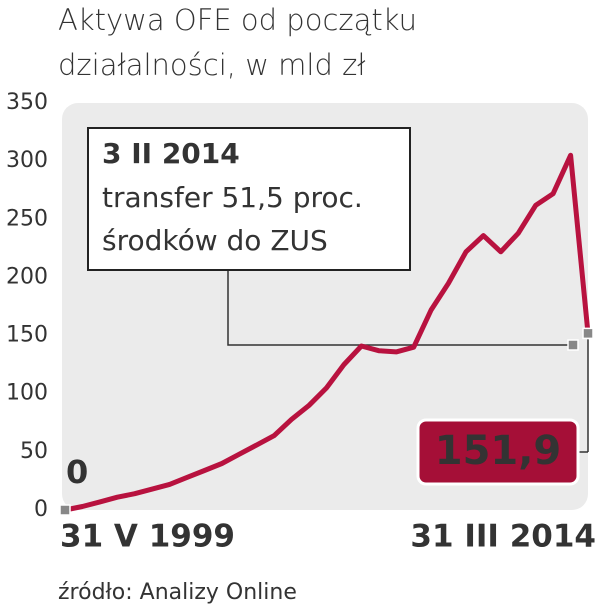  What do you see at coordinates (177, 592) in the screenshot?
I see `source: źródło: Analizy Online` at bounding box center [177, 592].